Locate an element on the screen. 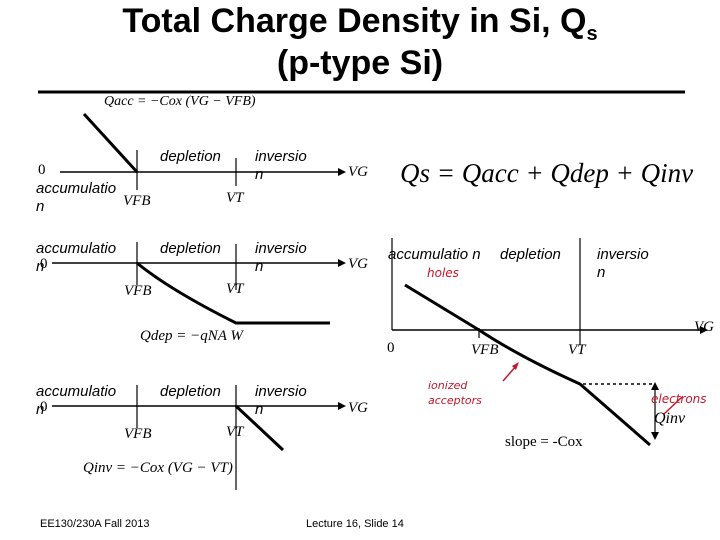 The width and height of the screenshot is (720, 540). acc-curve is located at coordinates (110, 143).